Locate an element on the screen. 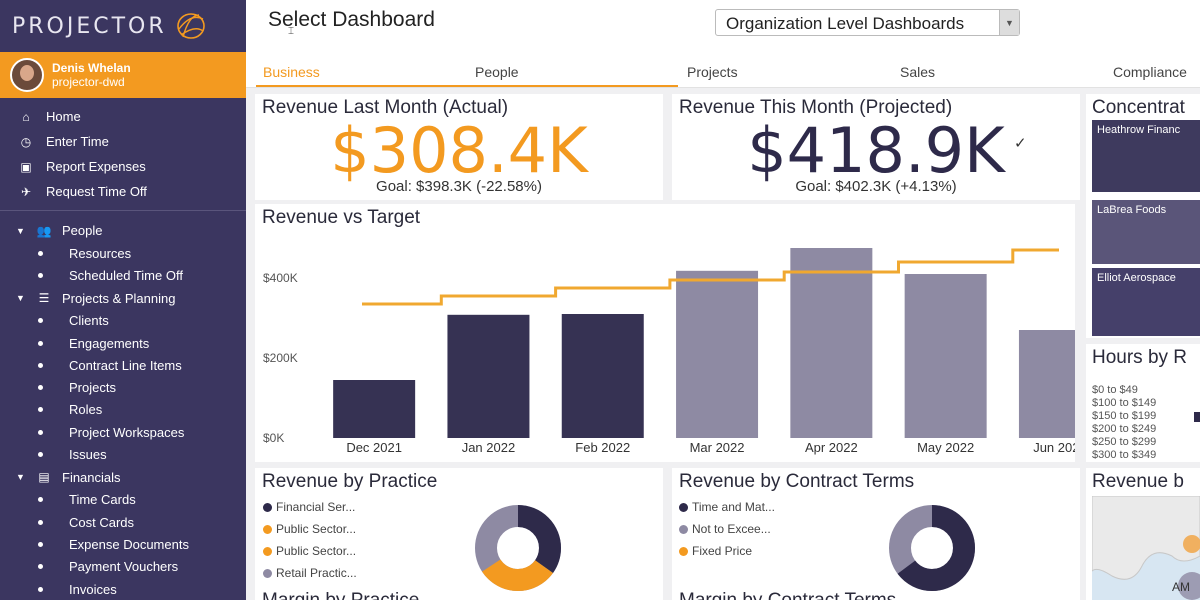 Image resolution: width=1200 pixels, height=600 pixels. hours-label: $250 to $299 is located at coordinates (1124, 442).